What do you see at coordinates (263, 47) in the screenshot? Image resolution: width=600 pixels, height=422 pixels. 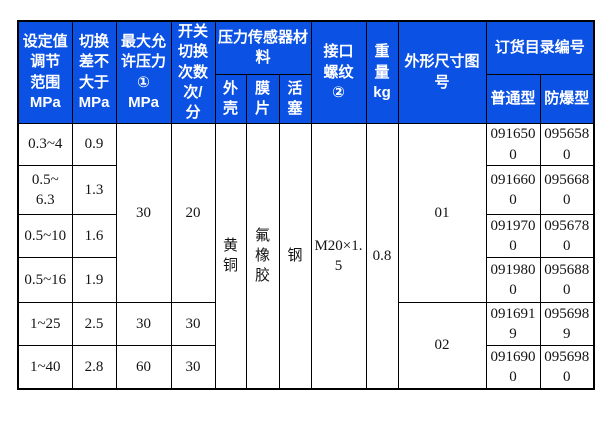 I see `header-sensor-material-group: 压力传感器材 料` at bounding box center [263, 47].